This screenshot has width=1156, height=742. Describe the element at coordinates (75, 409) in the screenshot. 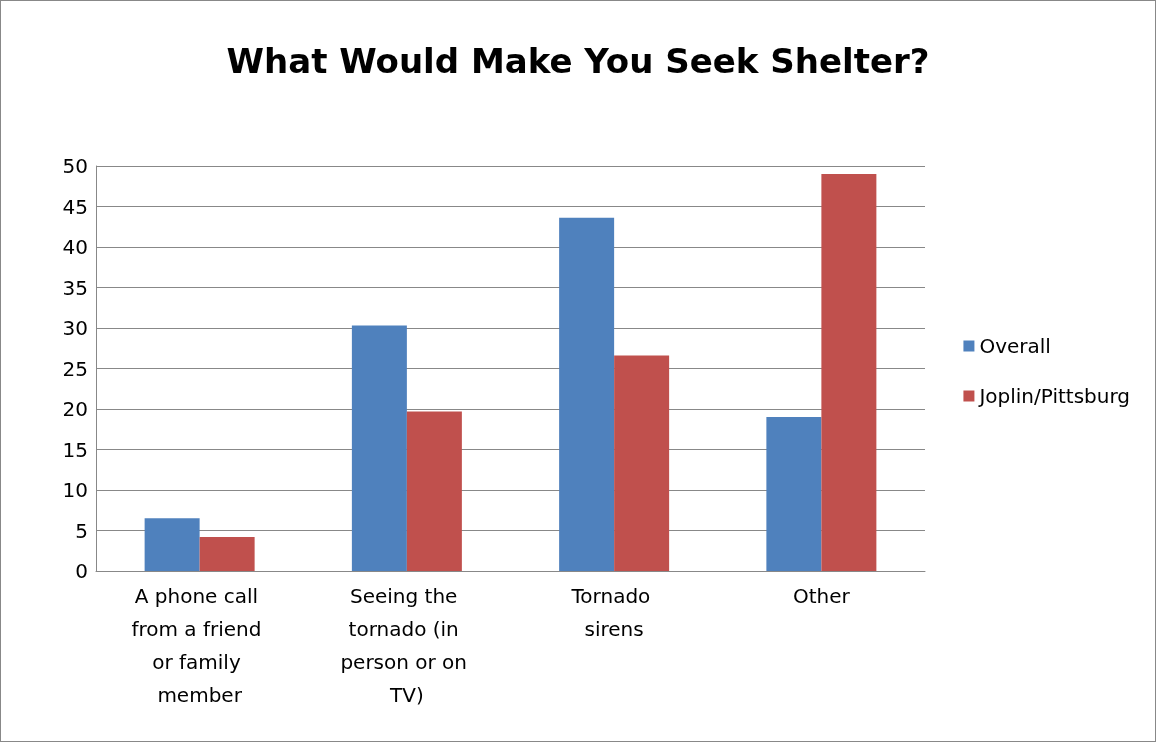

I see `y-tick-label: 20` at that location.